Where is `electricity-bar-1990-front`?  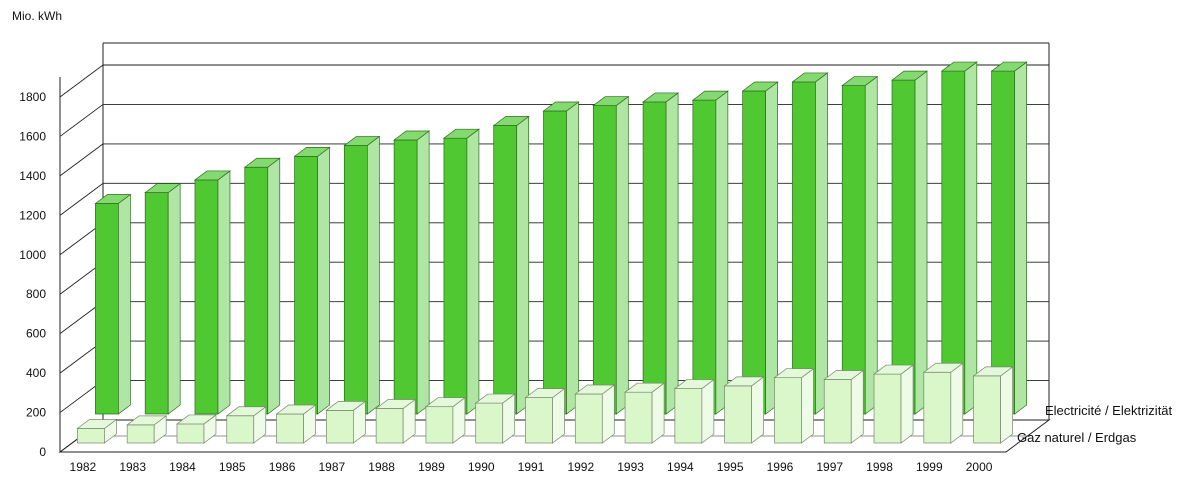 electricity-bar-1990-front is located at coordinates (505, 270).